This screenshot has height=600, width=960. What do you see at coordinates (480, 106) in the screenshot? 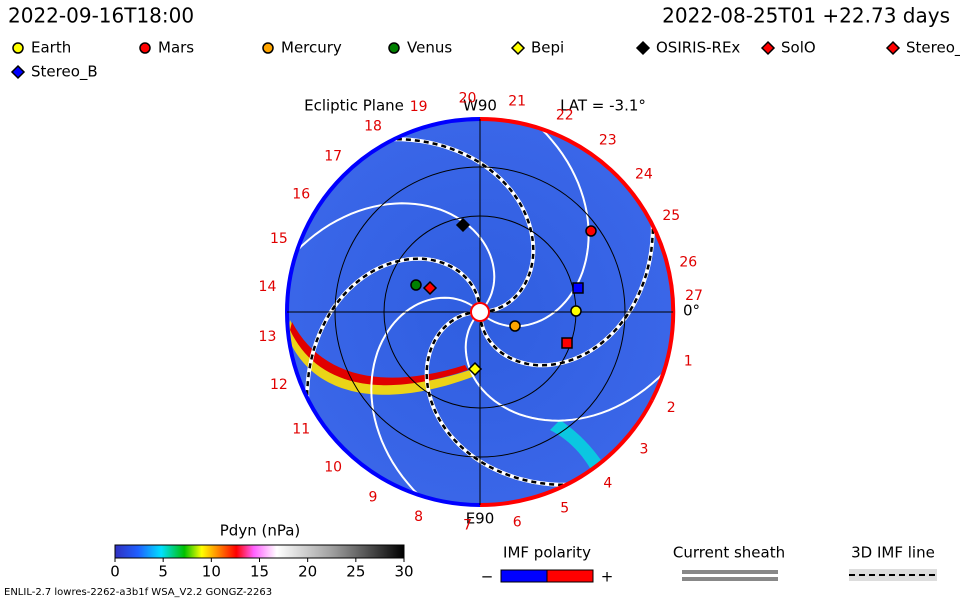
I see `top-label: W90` at bounding box center [480, 106].